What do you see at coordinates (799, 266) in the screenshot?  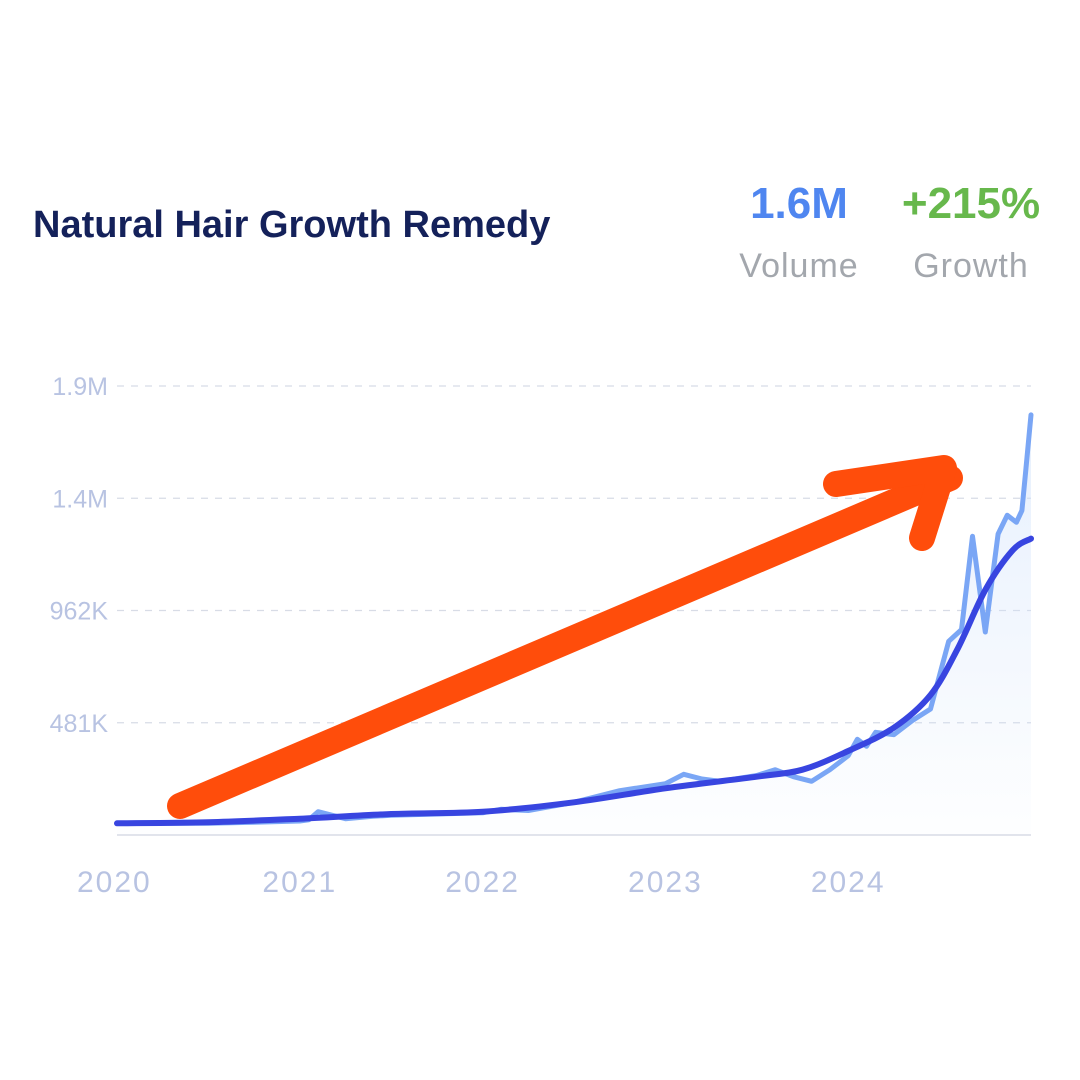 I see `volume-label: Volume` at bounding box center [799, 266].